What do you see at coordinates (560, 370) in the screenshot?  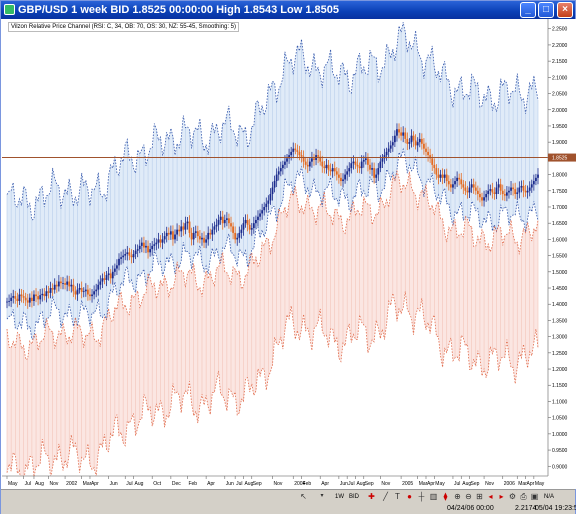 I see `y-tick-label: 1.2000` at bounding box center [560, 370].